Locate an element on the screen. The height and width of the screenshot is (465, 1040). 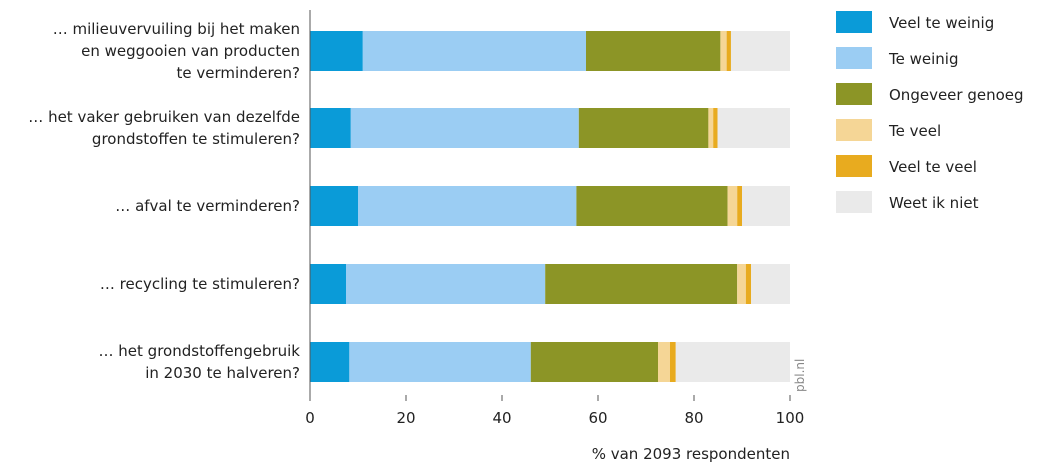
category-label-line: in 2030 te halveren? is located at coordinates (222, 373).